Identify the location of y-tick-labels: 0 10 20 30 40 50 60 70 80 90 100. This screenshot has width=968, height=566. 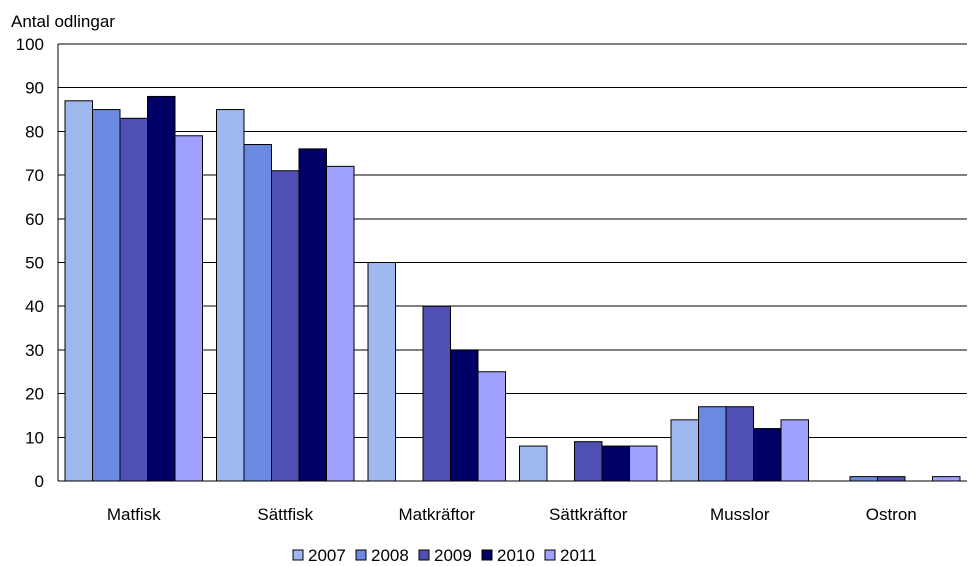
(30, 263).